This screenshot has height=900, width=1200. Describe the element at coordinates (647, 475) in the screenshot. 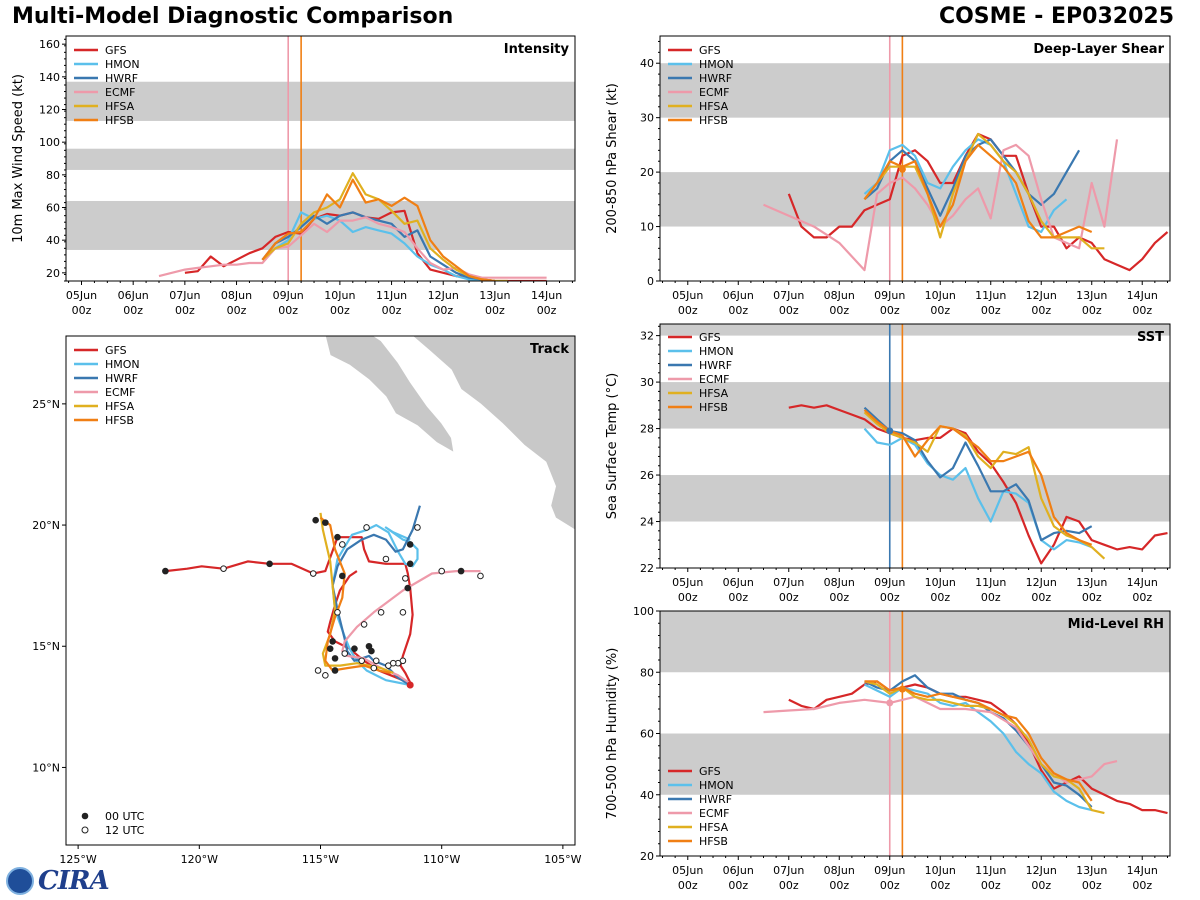

I see `sst-ytick-label: 26` at that location.